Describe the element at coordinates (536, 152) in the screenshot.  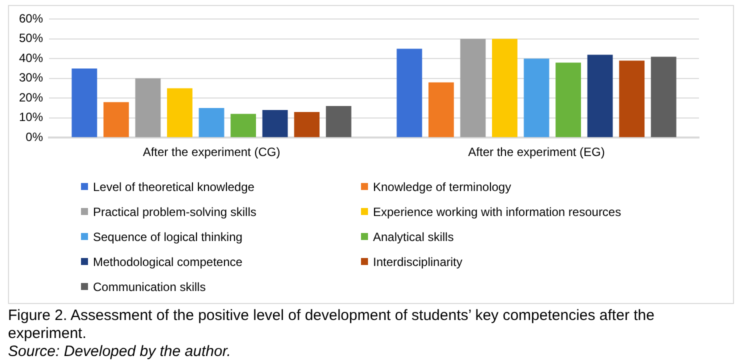
I see `x-tick-label: After the experiment (EG)` at that location.